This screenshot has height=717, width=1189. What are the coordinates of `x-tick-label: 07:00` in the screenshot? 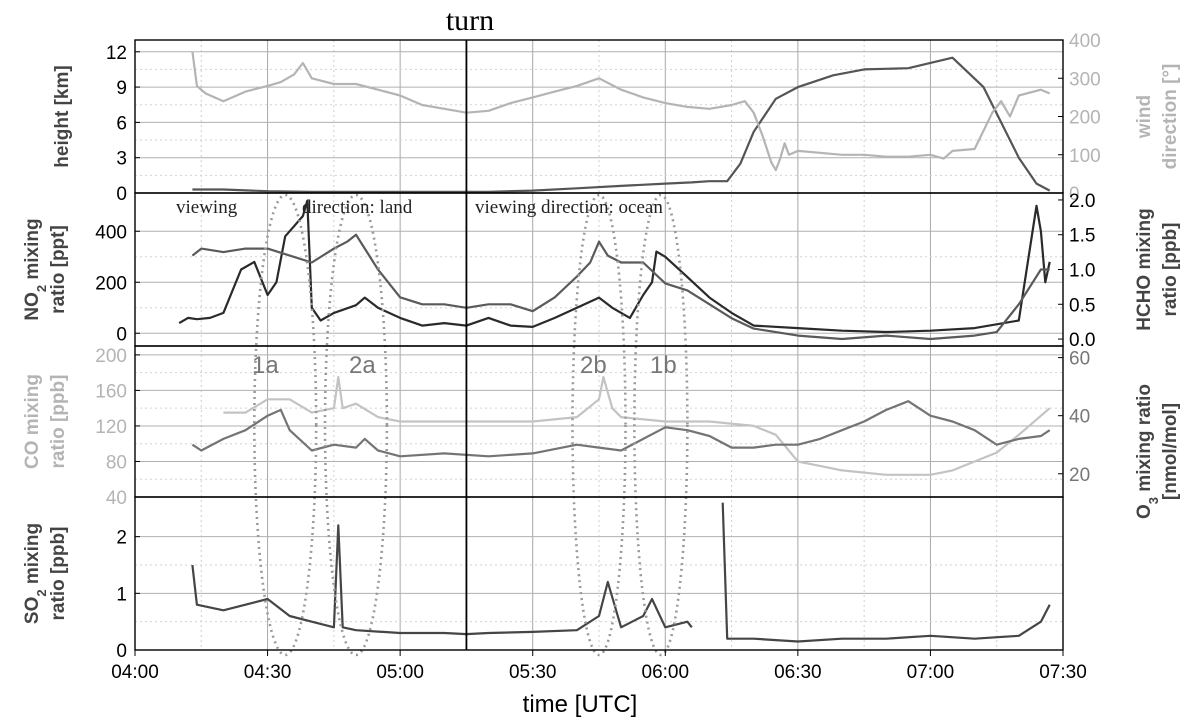 It's located at (931, 672).